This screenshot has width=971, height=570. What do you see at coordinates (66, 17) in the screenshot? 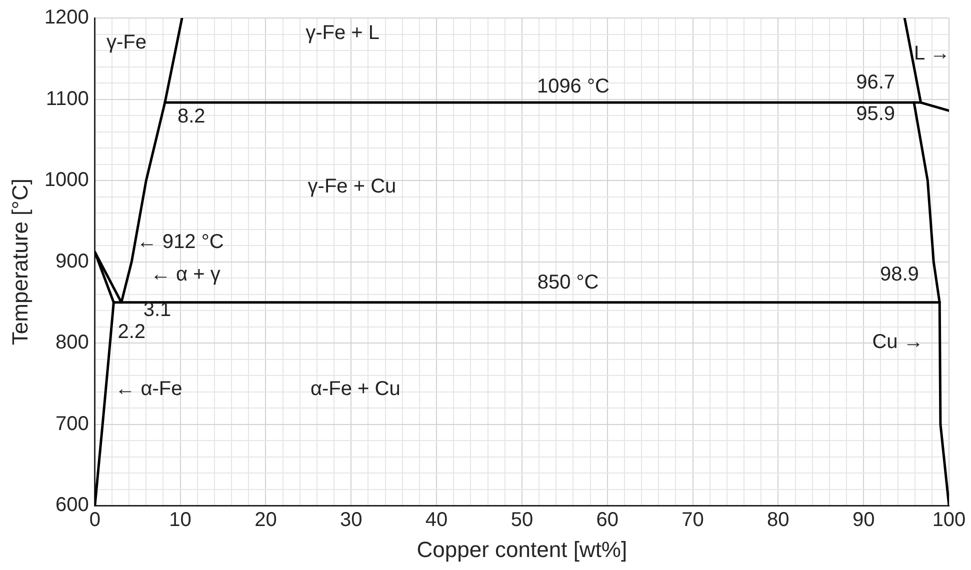
I see `y-tick-label: 1200` at bounding box center [66, 17].